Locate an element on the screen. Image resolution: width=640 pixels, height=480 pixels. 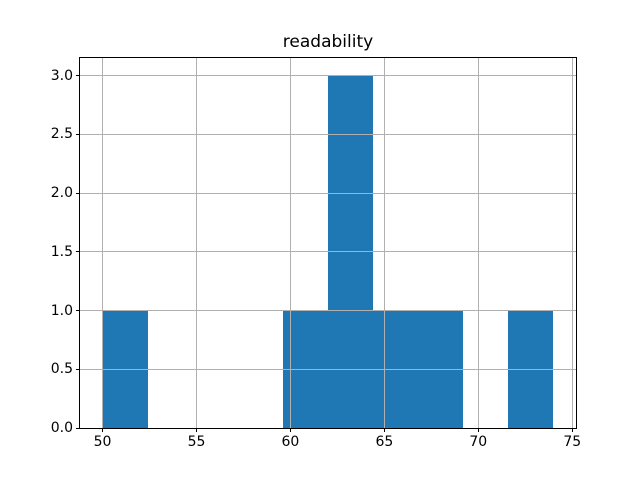
y-tick-label: 0.5 is located at coordinates (61, 369).